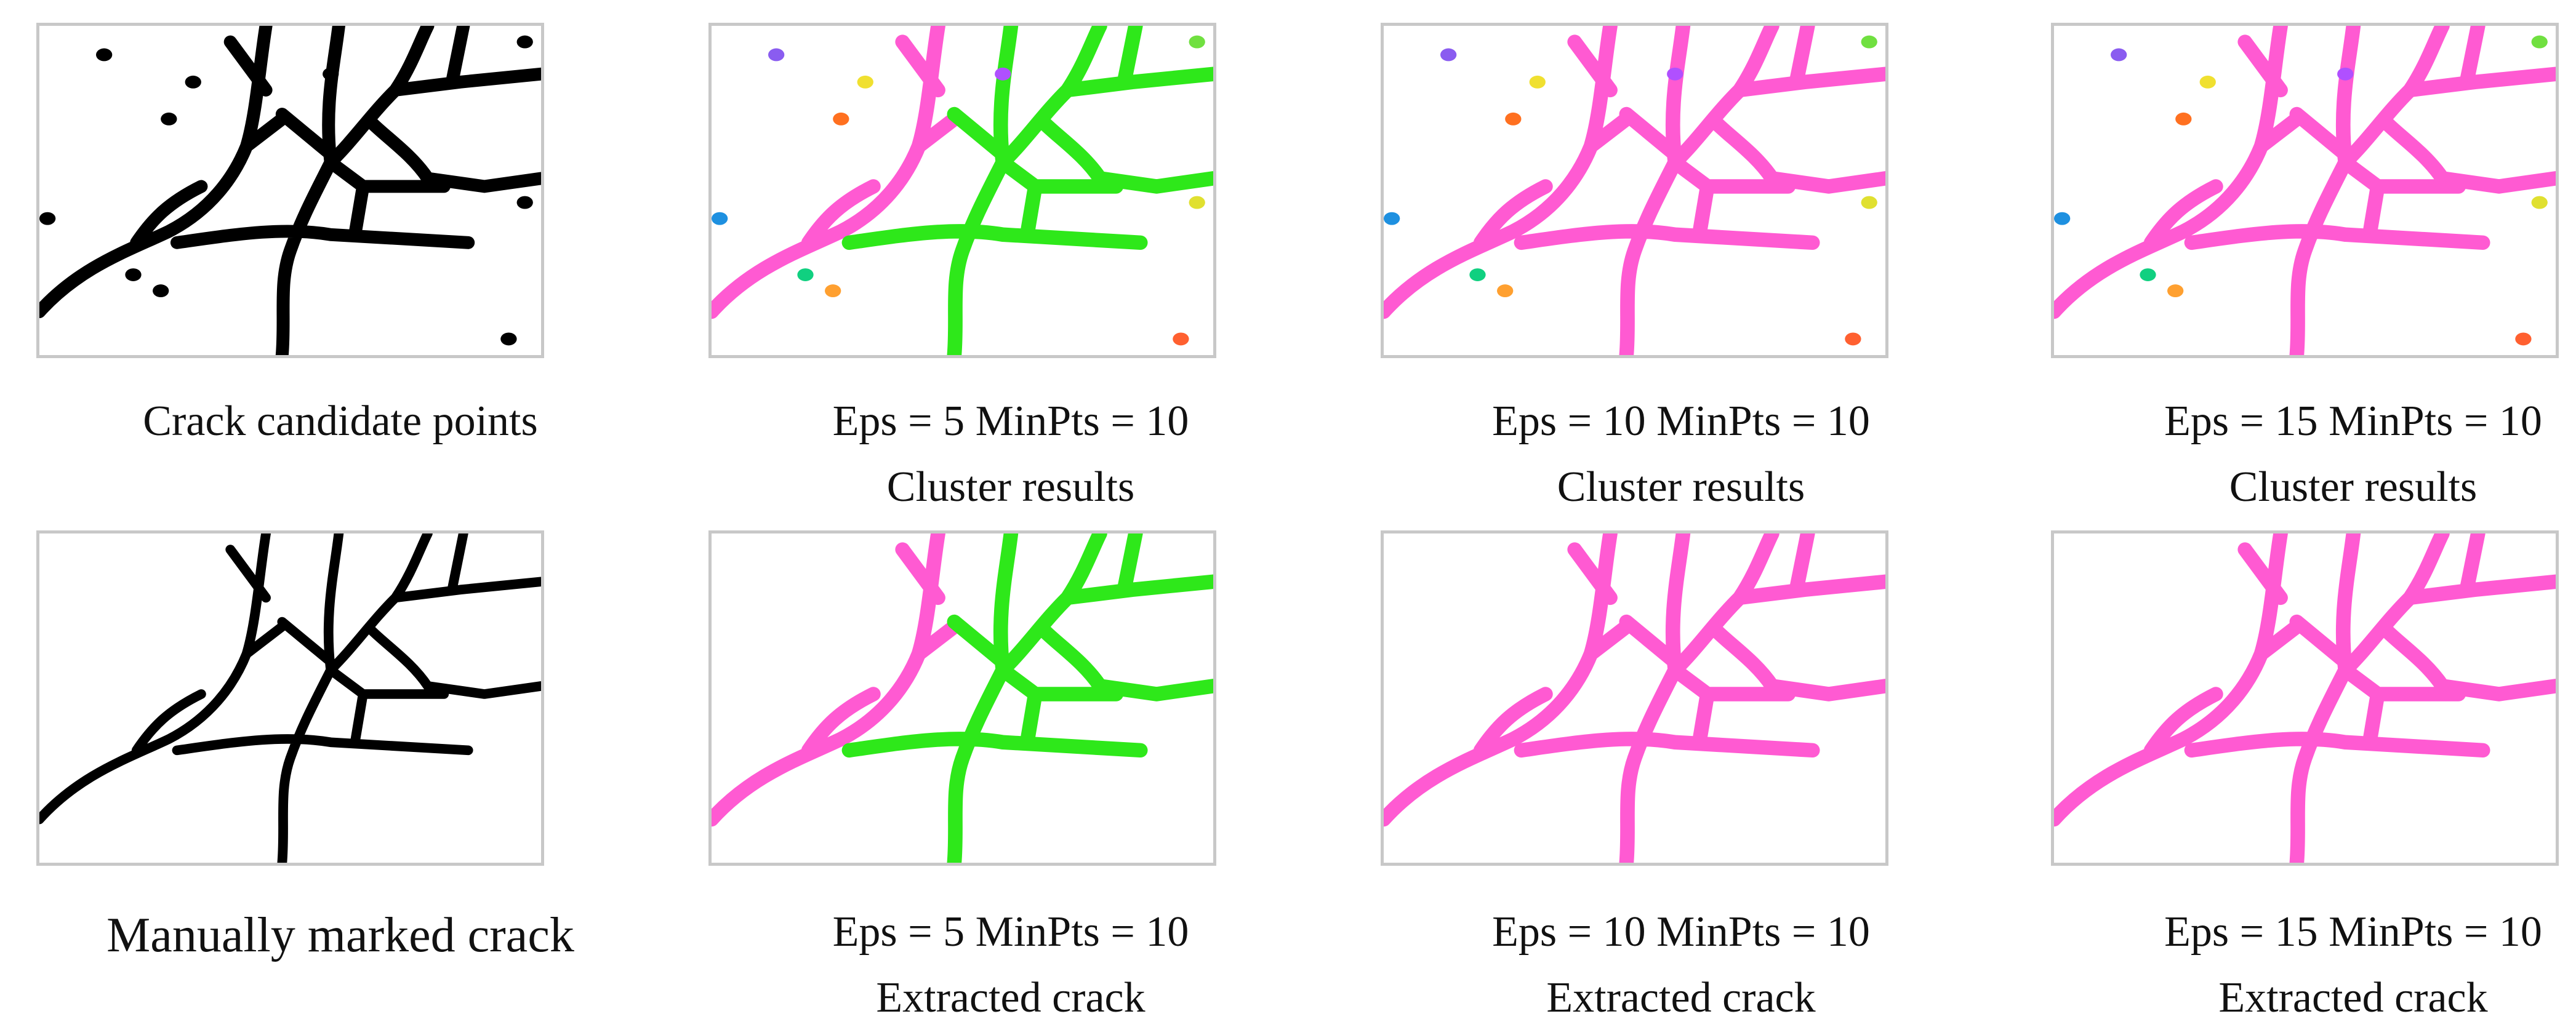 Image resolution: width=2576 pixels, height=1035 pixels. Describe the element at coordinates (340, 935) in the screenshot. I see `caption: Manually marked crack` at that location.